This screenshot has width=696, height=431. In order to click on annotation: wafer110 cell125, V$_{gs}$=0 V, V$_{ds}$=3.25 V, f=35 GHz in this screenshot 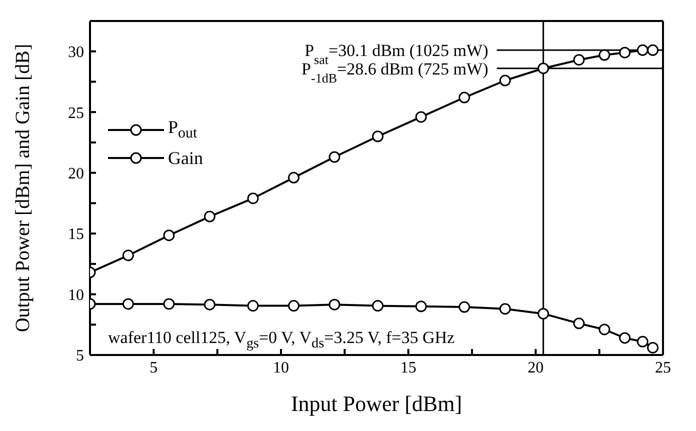, I will do `click(281, 340)`.